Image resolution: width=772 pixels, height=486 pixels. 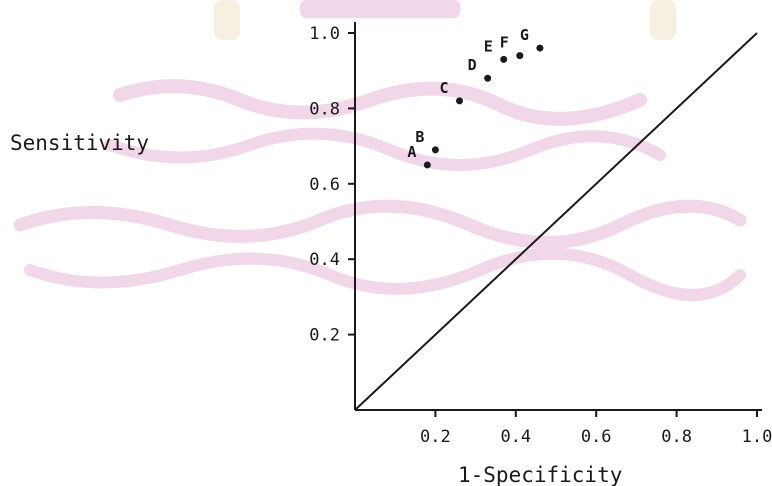 What do you see at coordinates (324, 336) in the screenshot?
I see `y-tick-label: 0.2` at bounding box center [324, 336].